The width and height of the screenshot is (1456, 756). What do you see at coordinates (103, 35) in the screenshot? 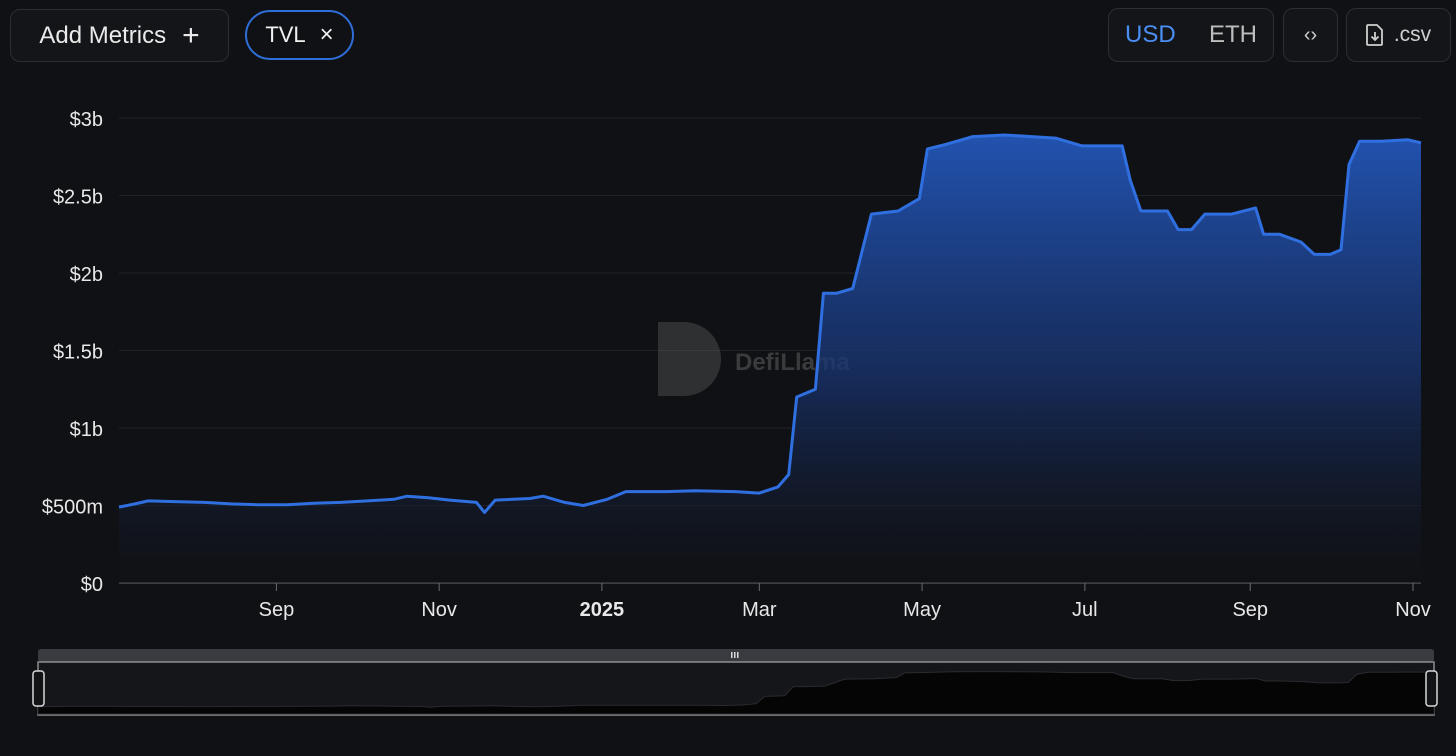
I see `add-metrics-label: Add Metrics` at bounding box center [103, 35].